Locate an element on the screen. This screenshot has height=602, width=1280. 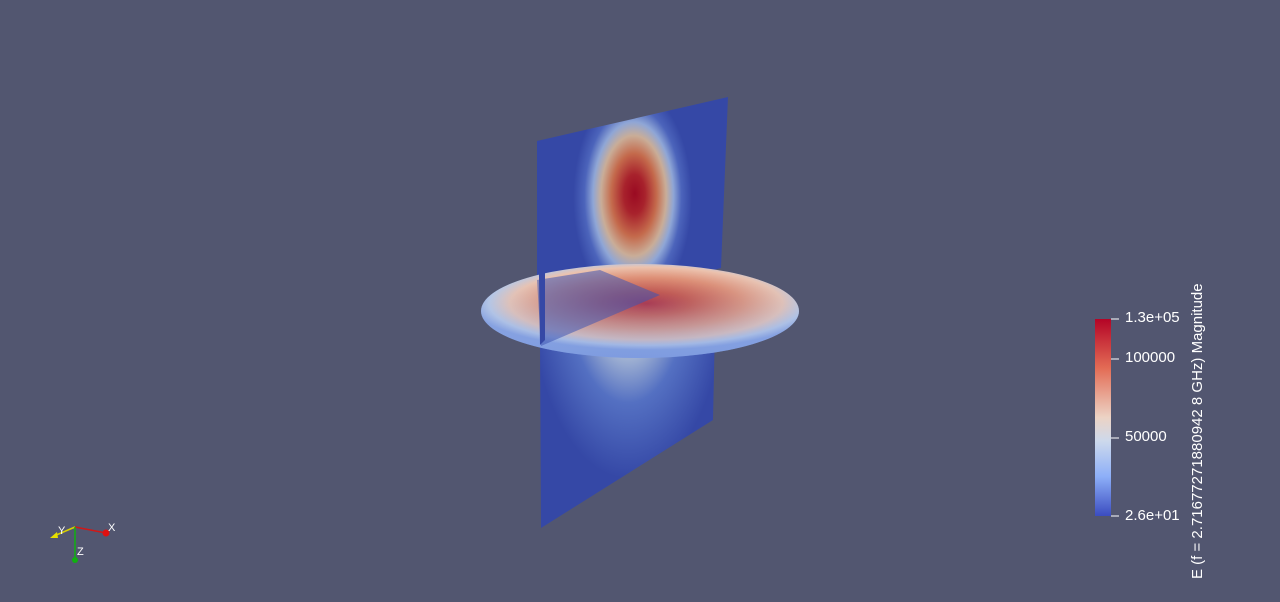
axis-x-label: X is located at coordinates (112, 528).